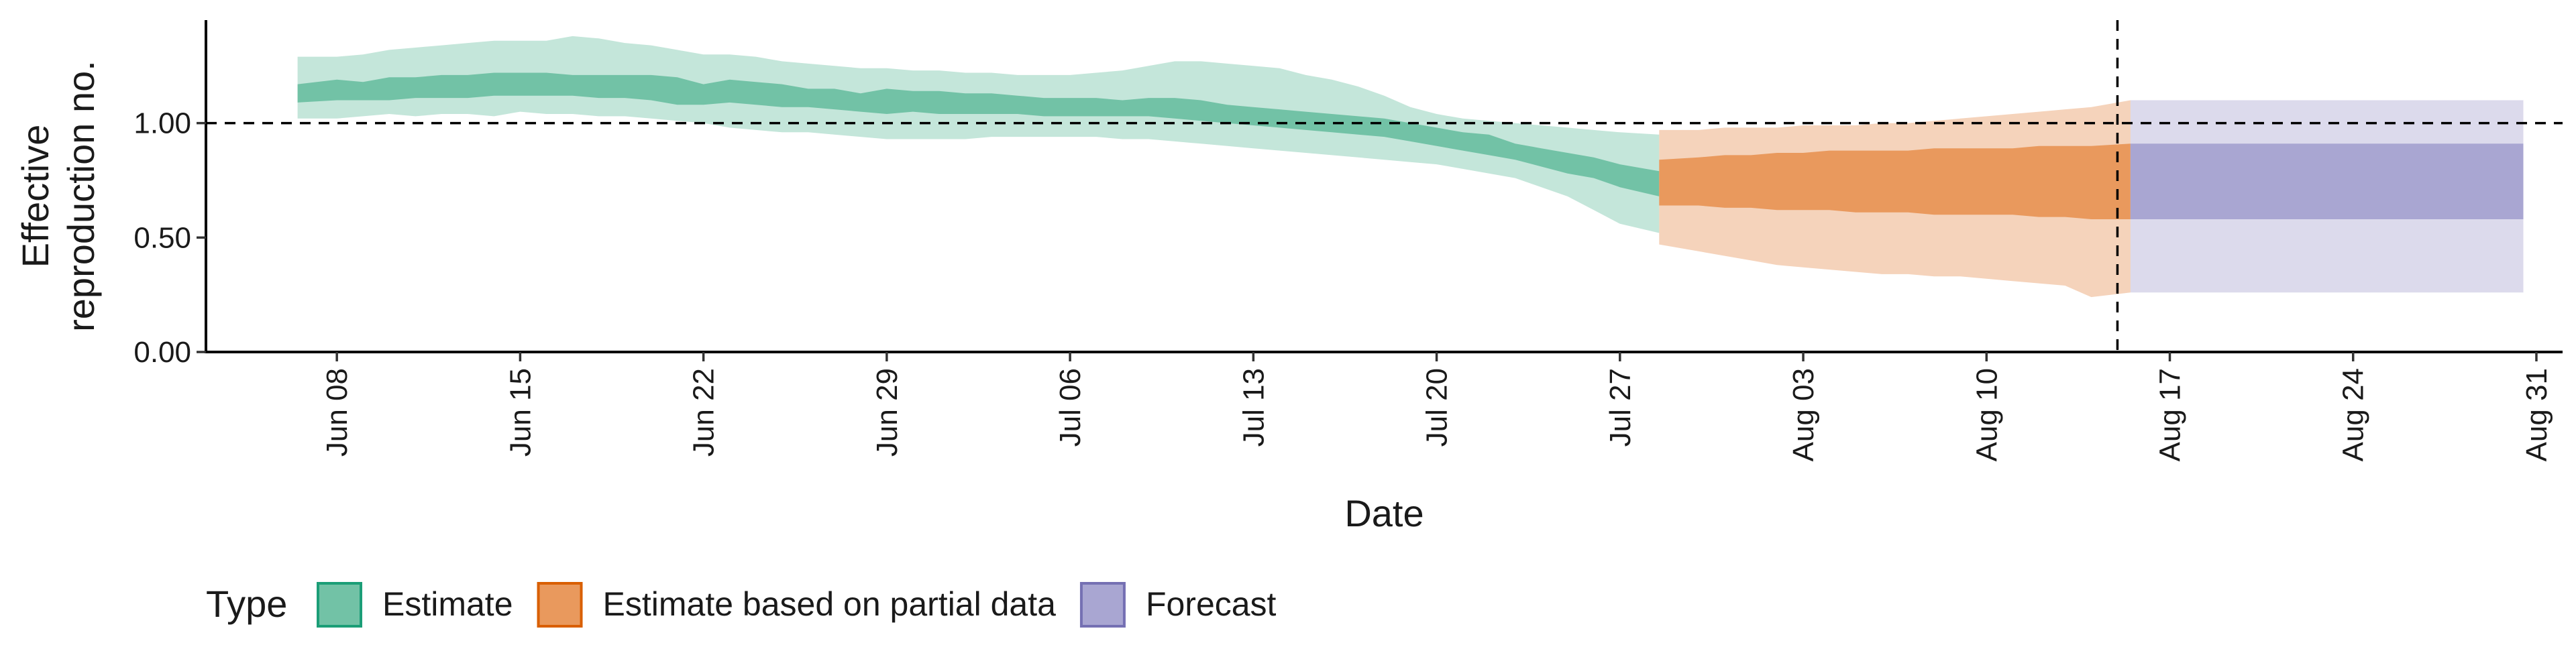 Image resolution: width=2576 pixels, height=647 pixels. I want to click on x-tick-label: Aug 24, so click(2353, 414).